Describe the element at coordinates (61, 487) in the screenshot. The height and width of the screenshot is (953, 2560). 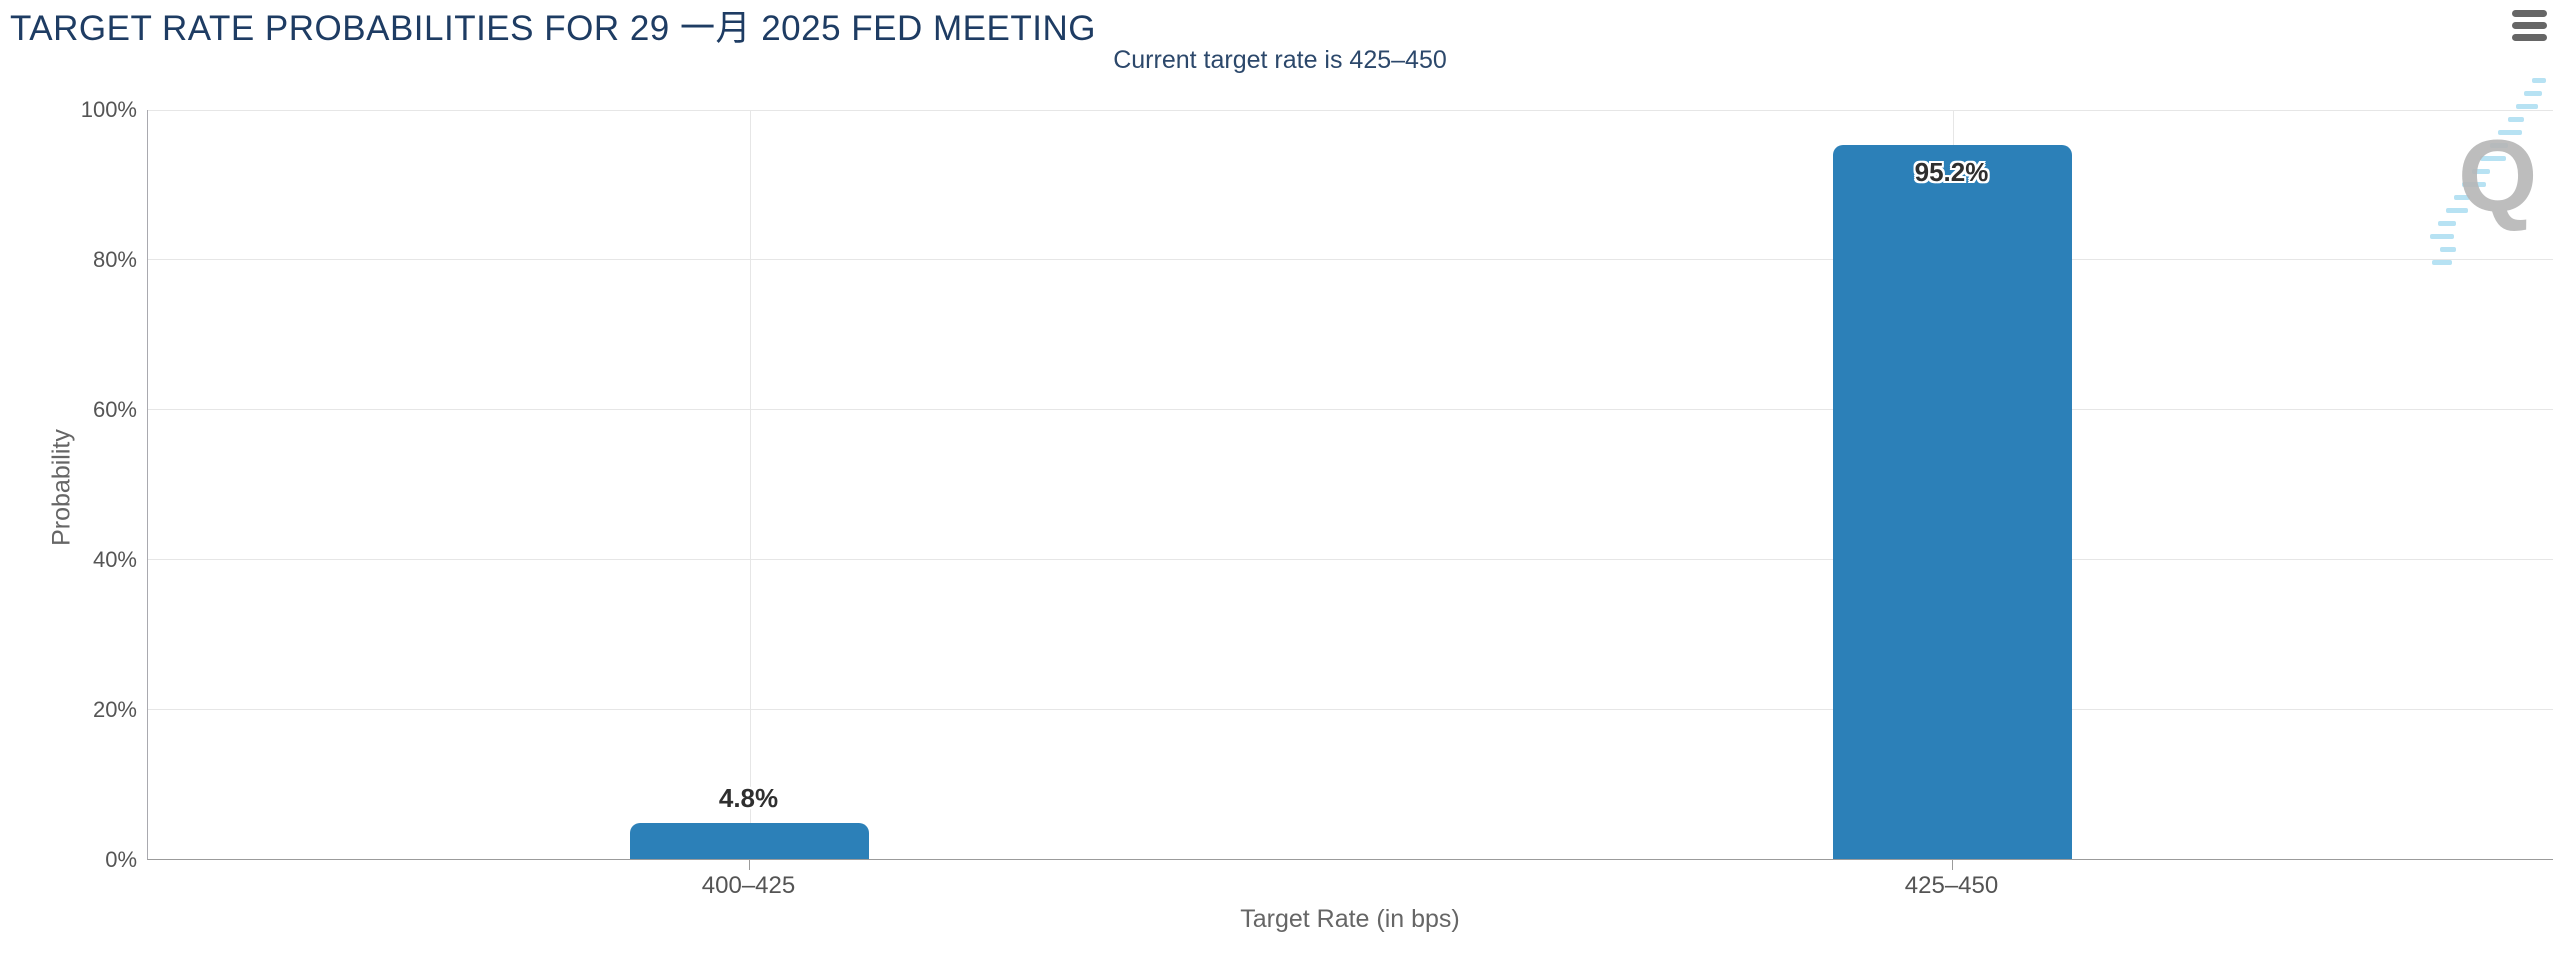
I see `y-axis-title: Probability` at that location.